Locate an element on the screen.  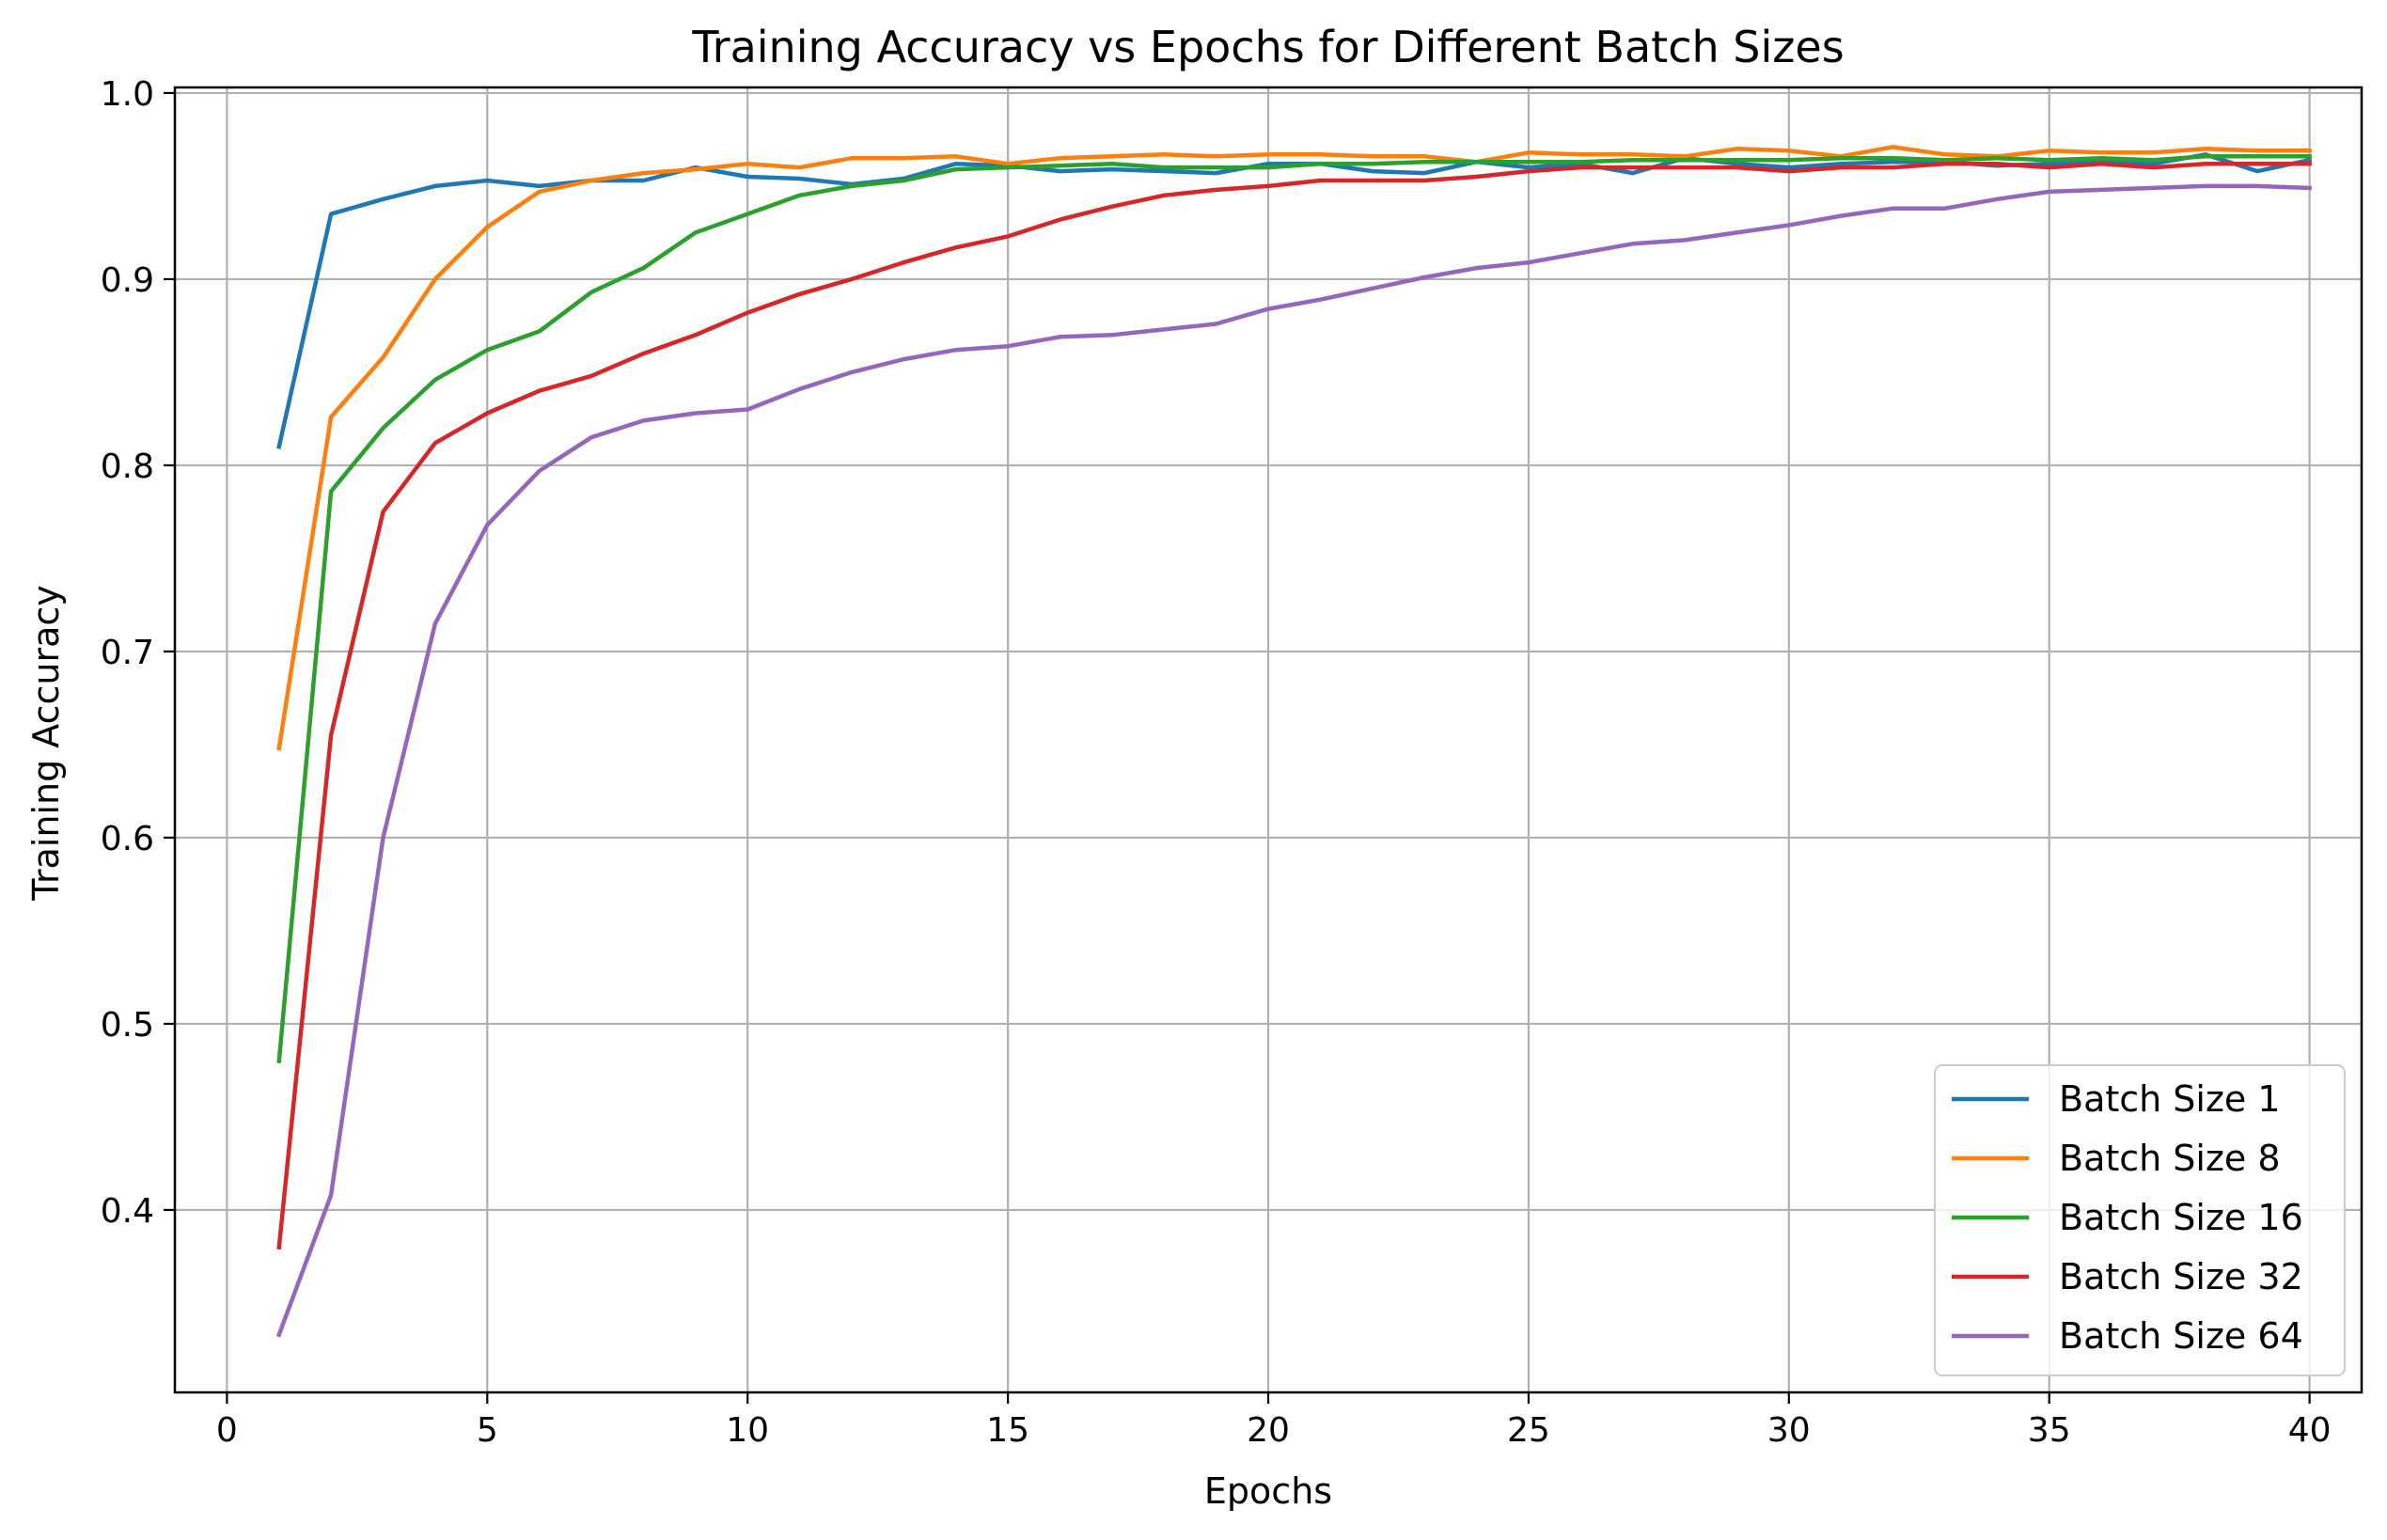
y-axis-label: Training Accuracy is located at coordinates (46, 743).